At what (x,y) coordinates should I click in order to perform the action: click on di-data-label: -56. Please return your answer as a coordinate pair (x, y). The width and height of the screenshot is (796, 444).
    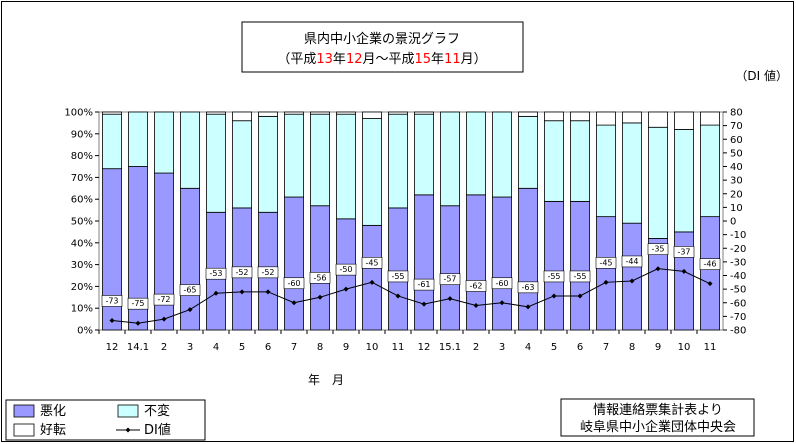
    Looking at the image, I should click on (319, 277).